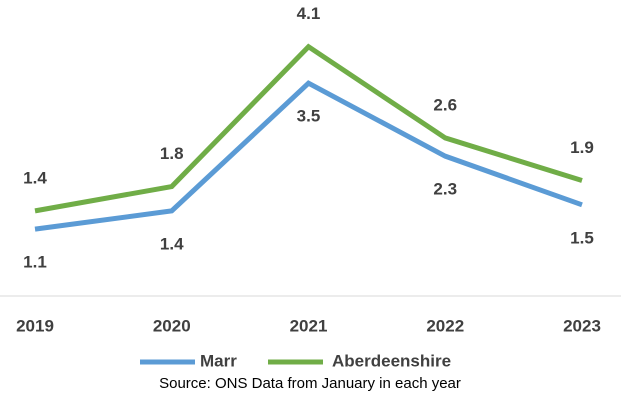 This screenshot has height=403, width=621. Describe the element at coordinates (35, 325) in the screenshot. I see `x-tick-label: 2019` at that location.